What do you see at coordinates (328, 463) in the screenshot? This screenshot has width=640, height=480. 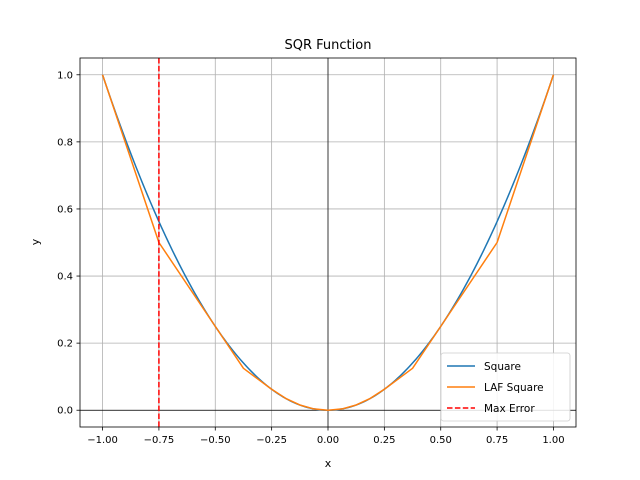 I see `x-axis-label: x` at bounding box center [328, 463].